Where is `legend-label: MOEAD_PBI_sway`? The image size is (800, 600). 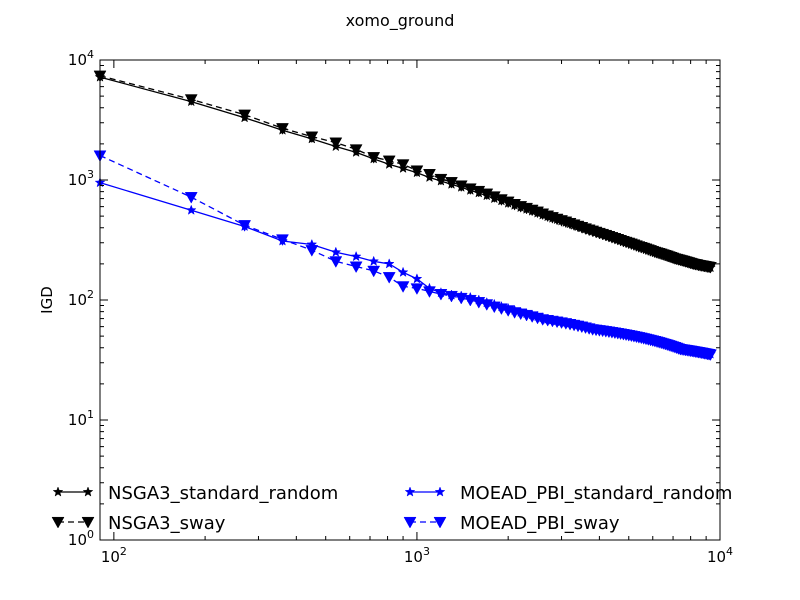
legend-label: MOEAD_PBI_sway is located at coordinates (540, 523).